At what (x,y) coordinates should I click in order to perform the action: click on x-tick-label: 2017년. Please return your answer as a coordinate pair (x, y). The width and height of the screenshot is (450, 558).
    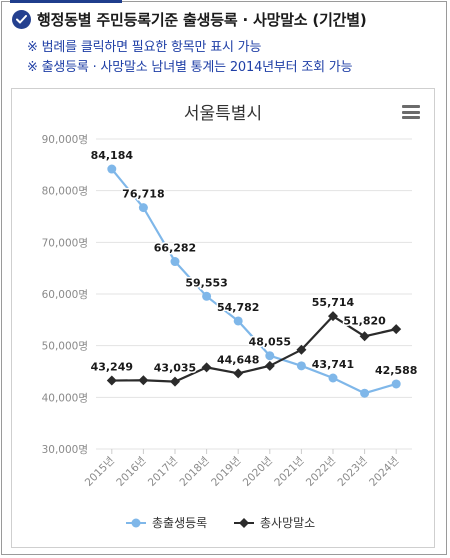
    Looking at the image, I should click on (163, 472).